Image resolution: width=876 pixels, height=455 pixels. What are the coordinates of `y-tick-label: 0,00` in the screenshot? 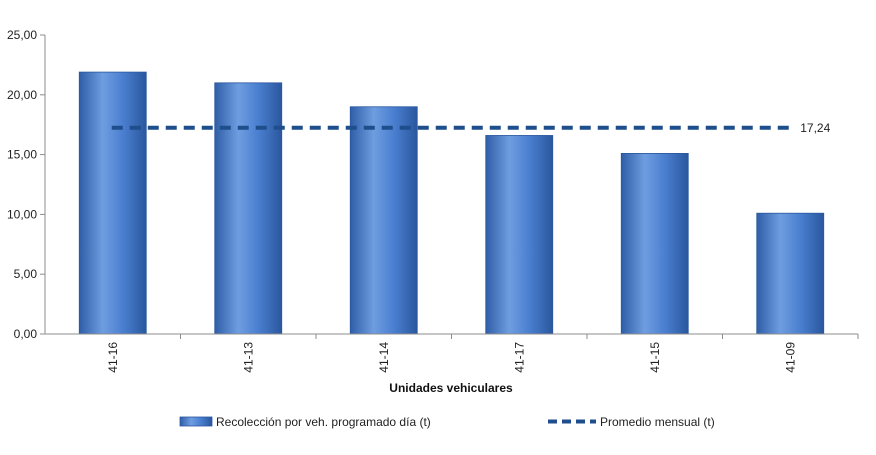 It's located at (26, 334).